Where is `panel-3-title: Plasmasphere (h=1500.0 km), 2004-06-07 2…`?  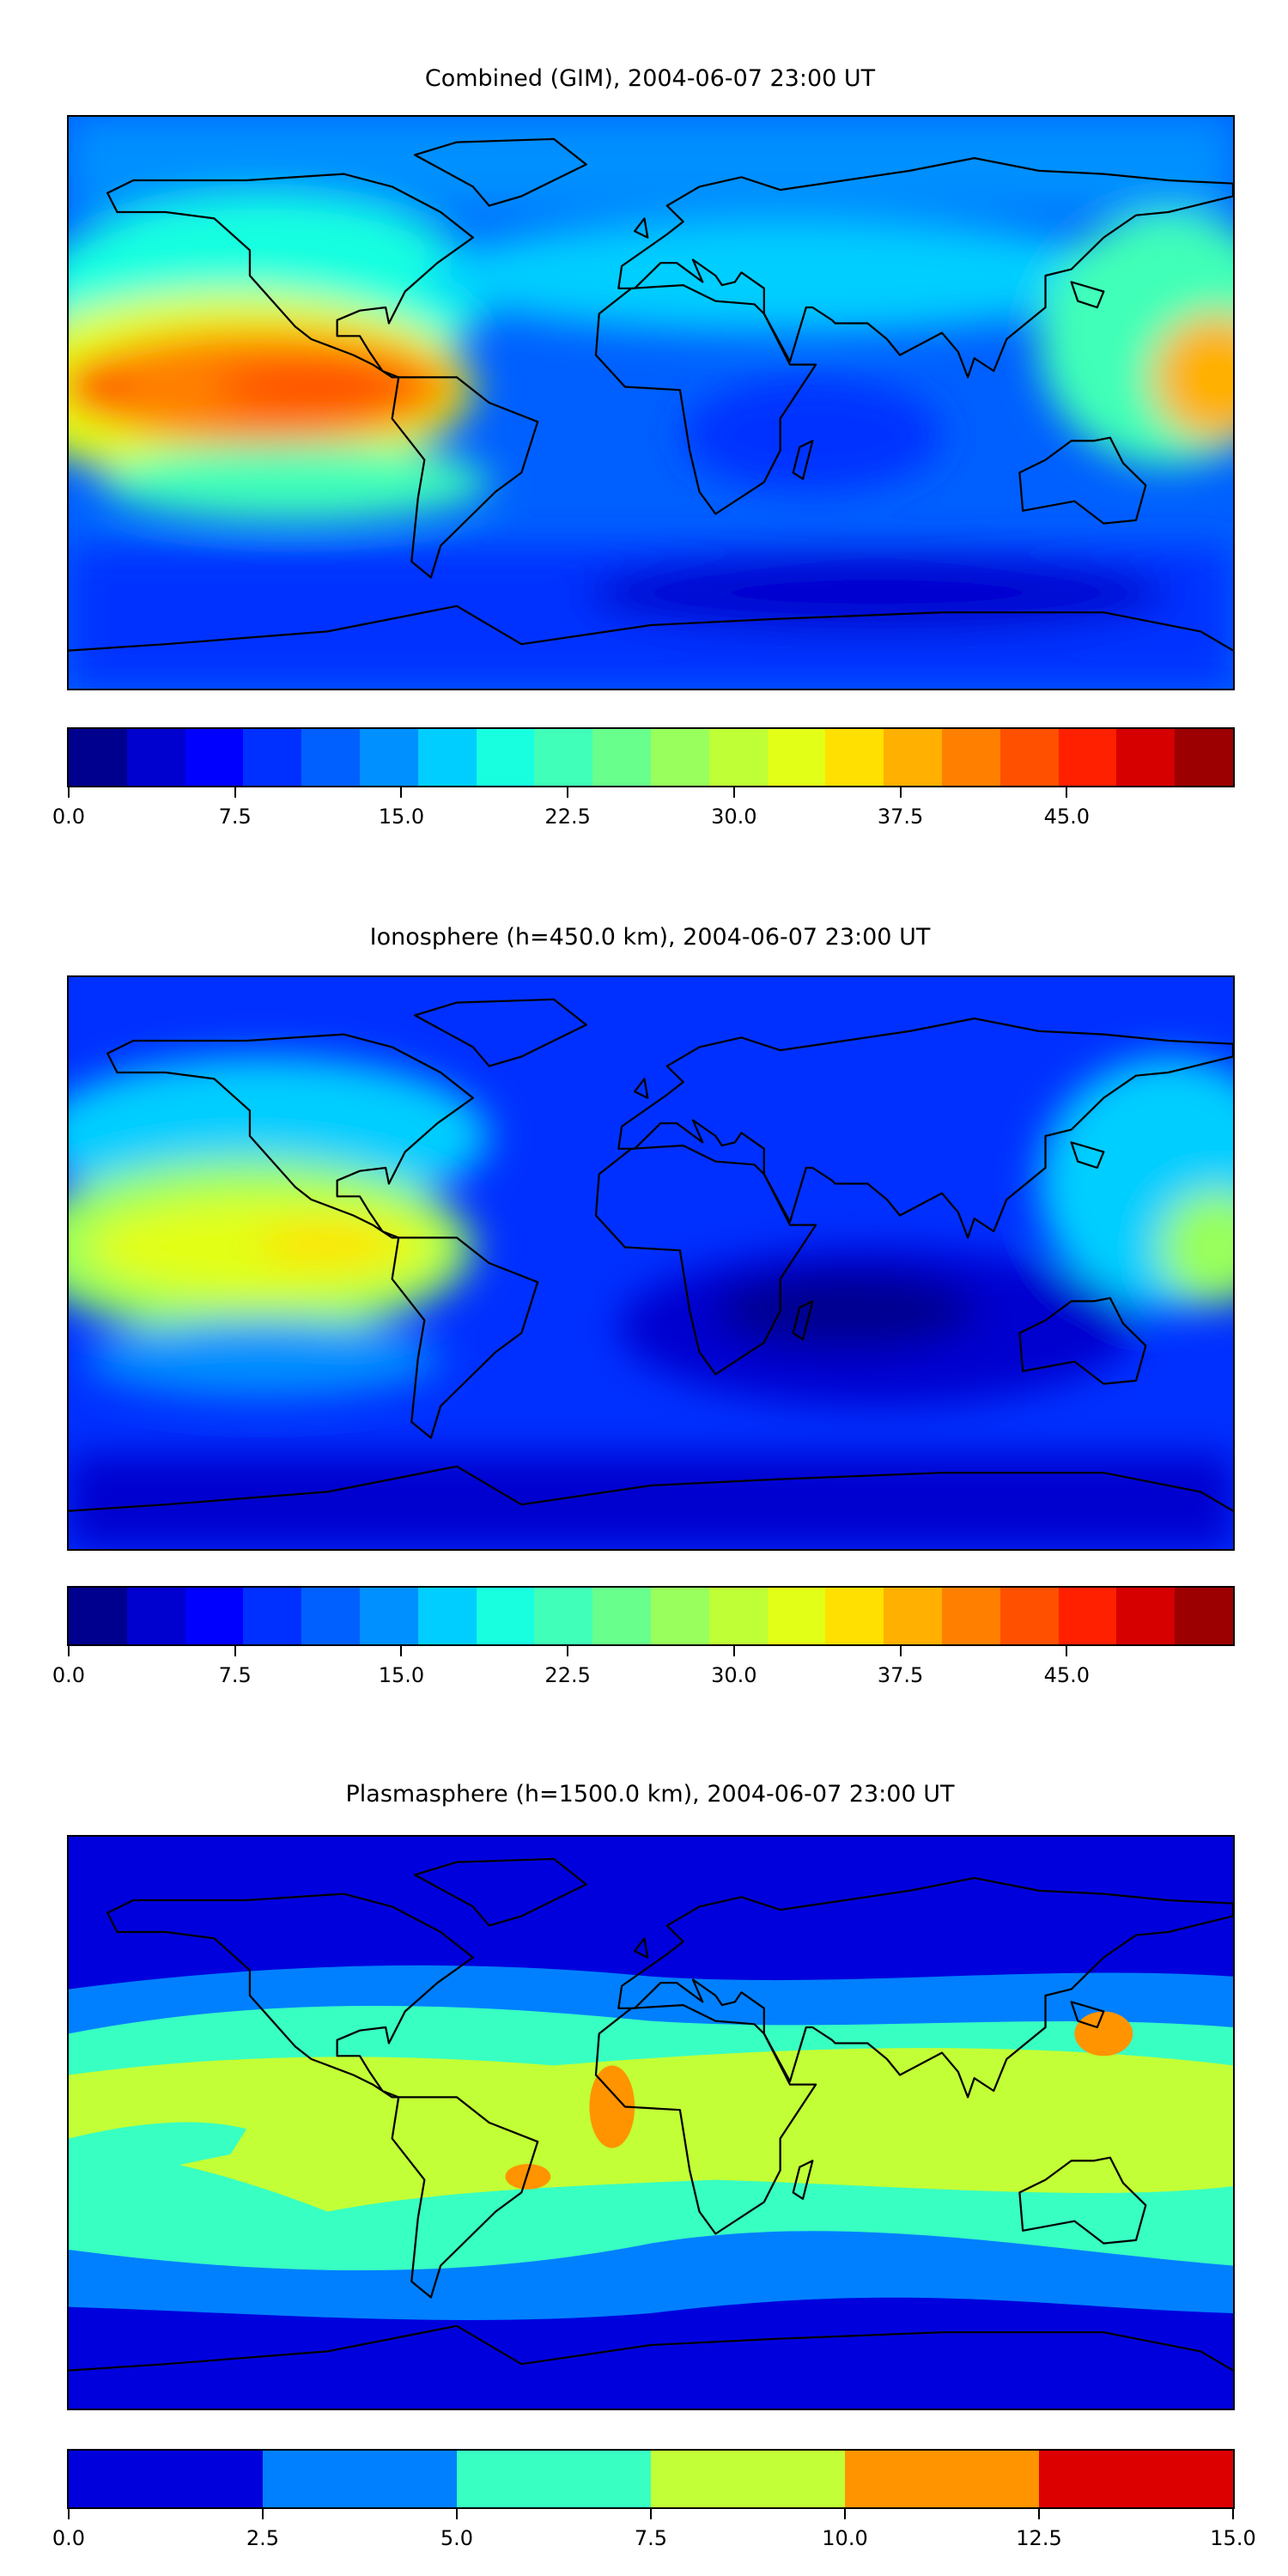
panel-3-title: Plasmasphere (h=1500.0 km), 2004-06-07 2… is located at coordinates (650, 1794).